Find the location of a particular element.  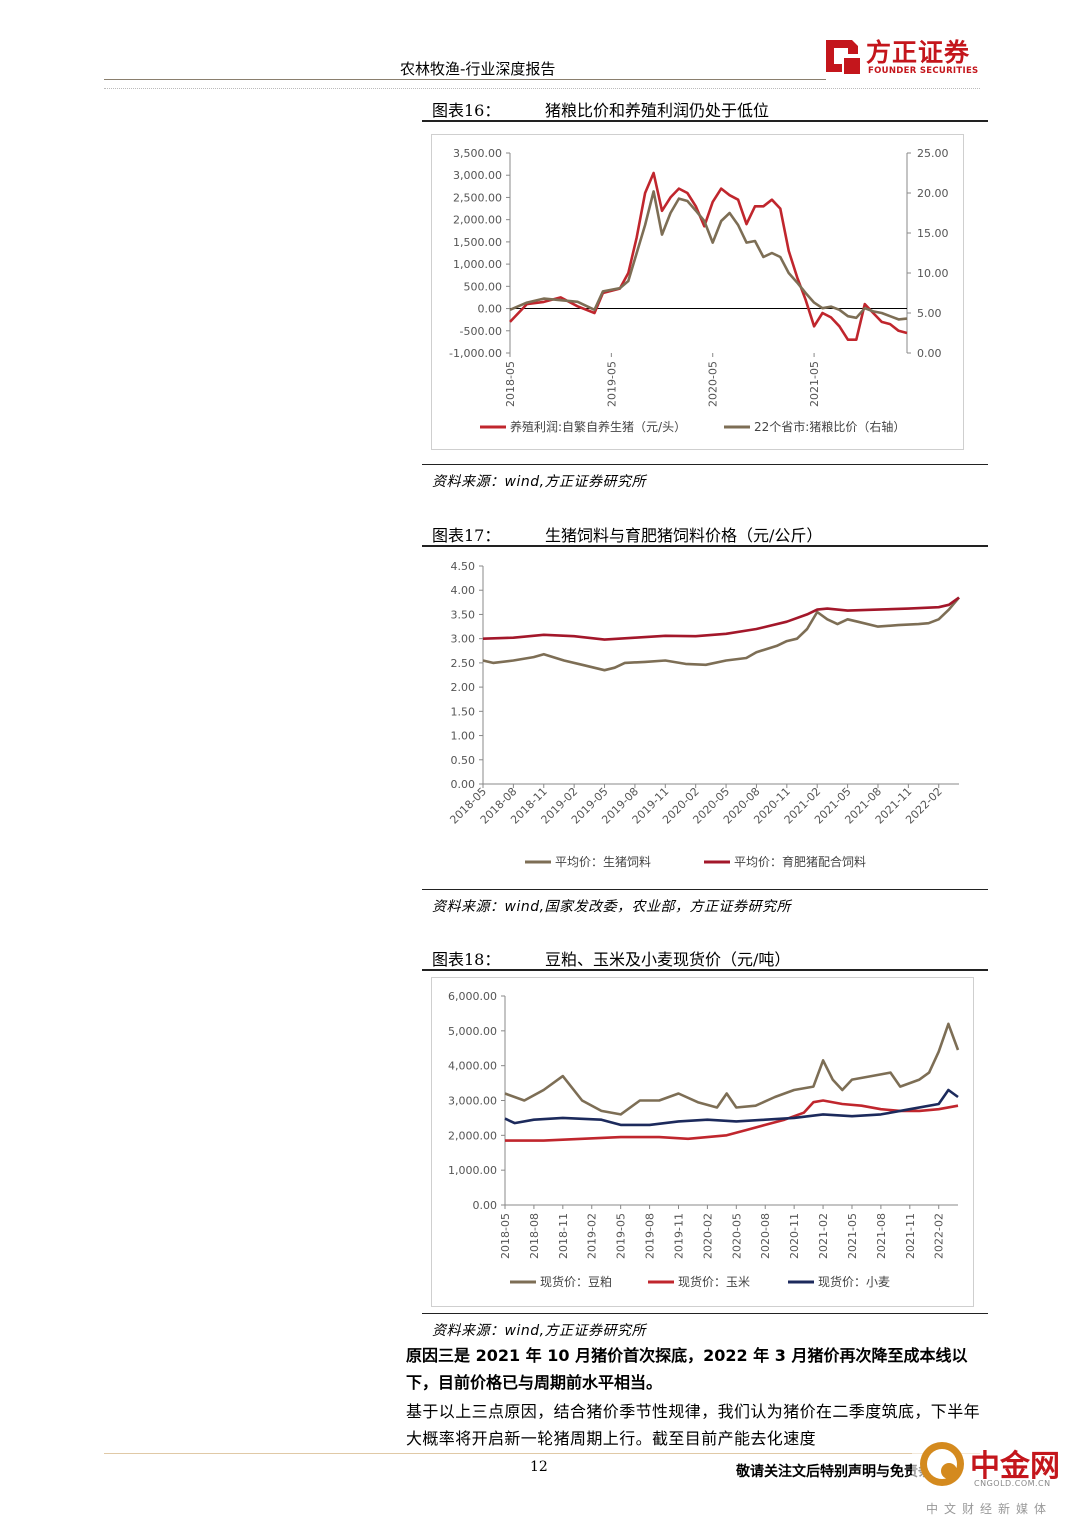

y-tick-label: 3.50 is located at coordinates (463, 614).